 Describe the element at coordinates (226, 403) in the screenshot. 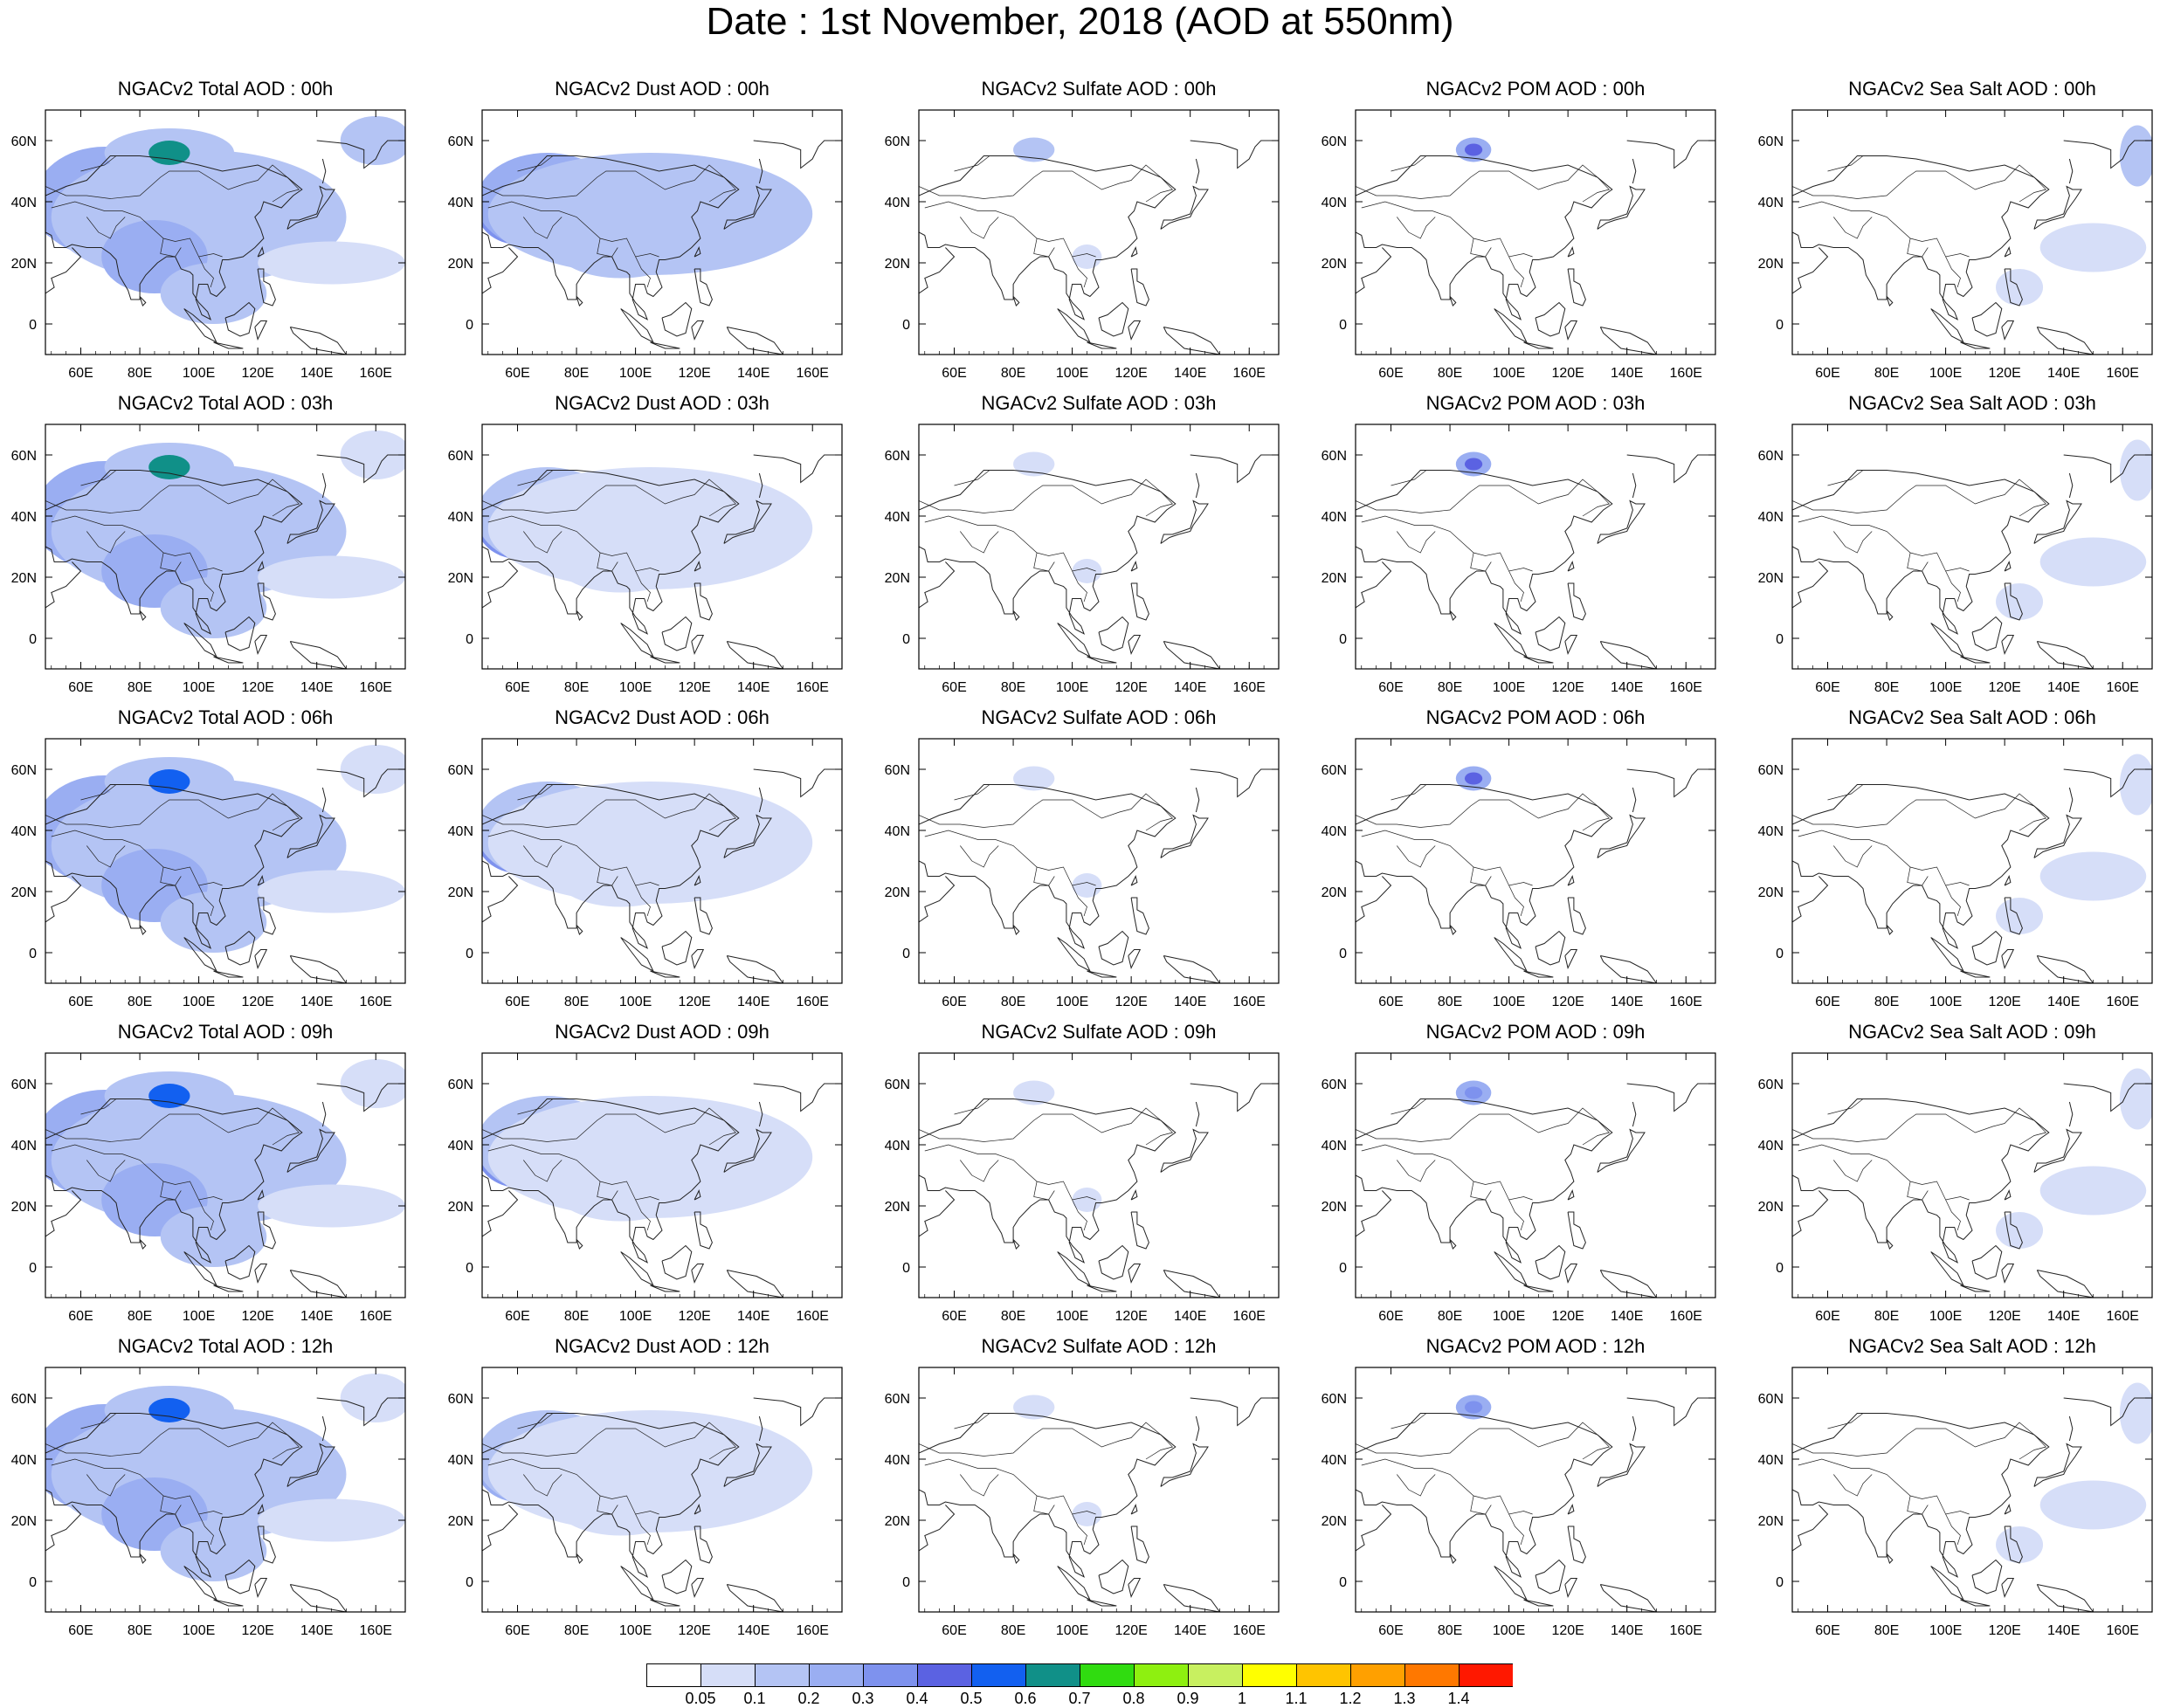

I see `panel-title: NGACv2 Total AOD : 03h` at that location.